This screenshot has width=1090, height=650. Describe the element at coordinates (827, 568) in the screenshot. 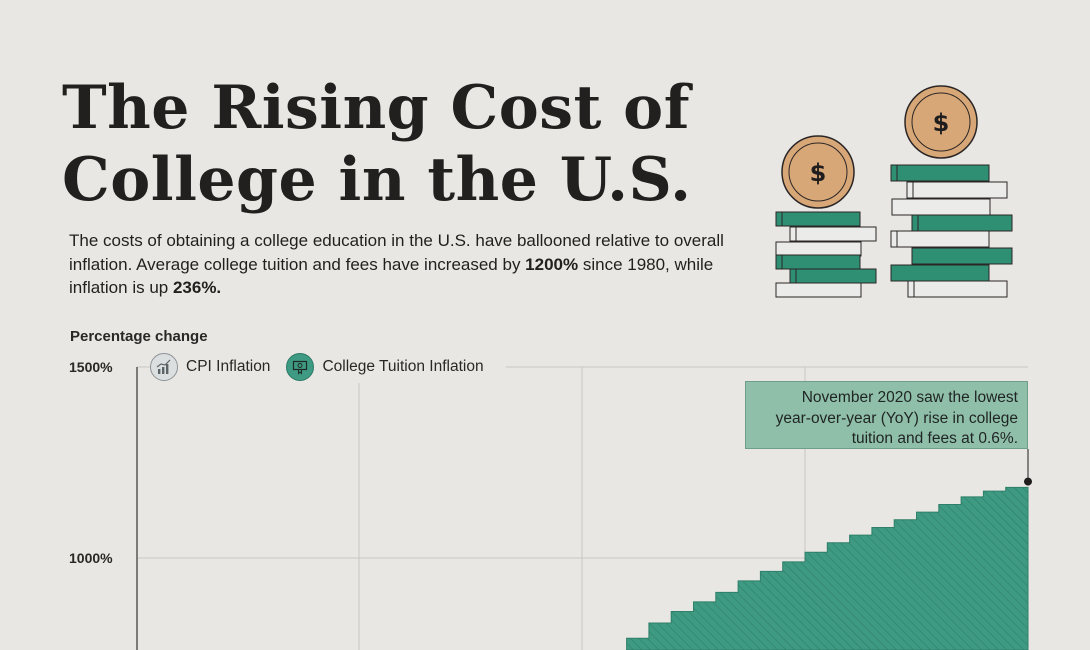

I see `series-area-tuition` at that location.